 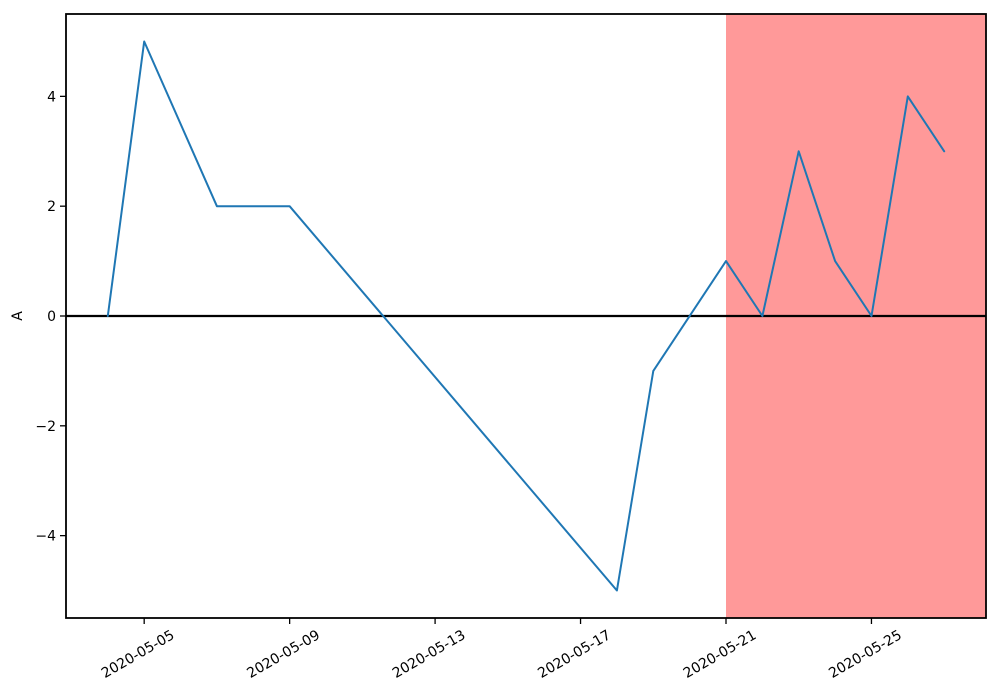 What do you see at coordinates (574, 654) in the screenshot?
I see `x-tick-label: 2020-05-17` at bounding box center [574, 654].